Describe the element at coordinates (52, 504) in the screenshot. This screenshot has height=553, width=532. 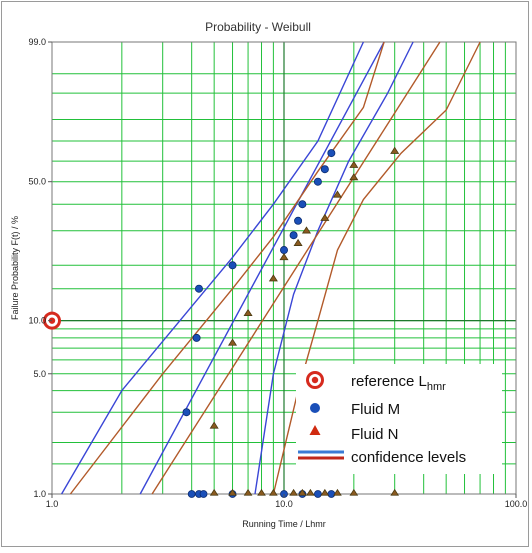
I see `x-tick-label: 1.0` at that location.